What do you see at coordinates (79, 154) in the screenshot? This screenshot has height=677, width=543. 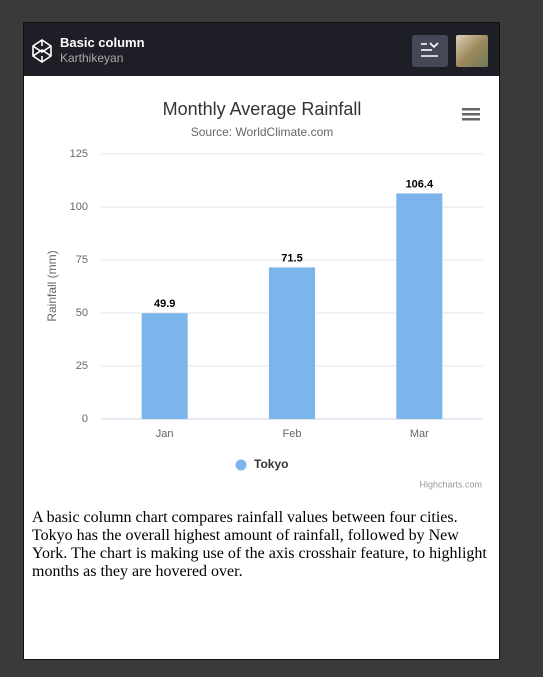 I see `y-tick-label: 125` at bounding box center [79, 154].